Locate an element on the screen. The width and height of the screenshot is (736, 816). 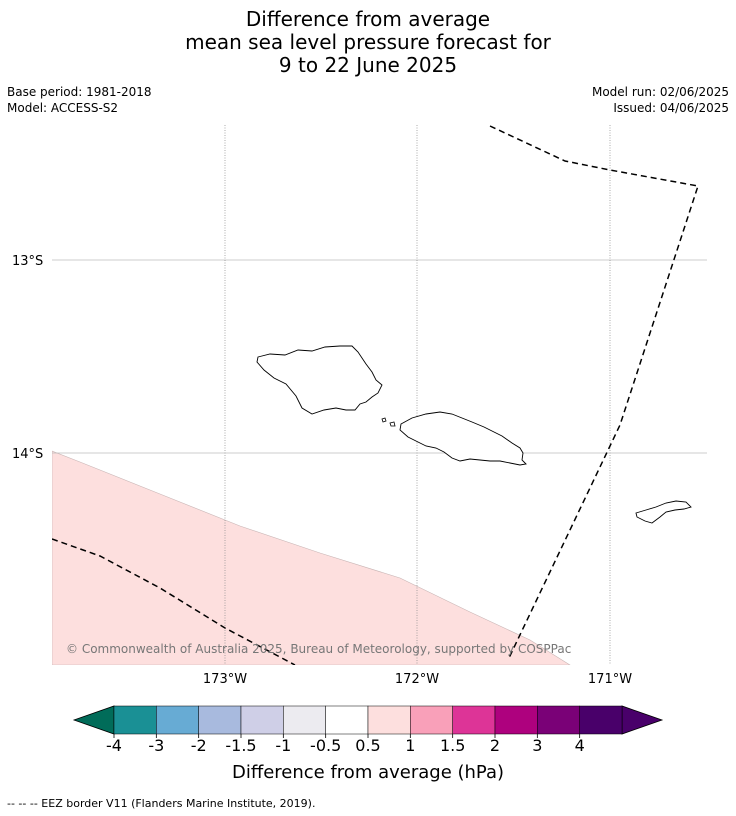
colorbar: -4 -3 -2 -1.5 -1 -0.5 0.5 1 1.5 2 3 4 is located at coordinates (368, 730).